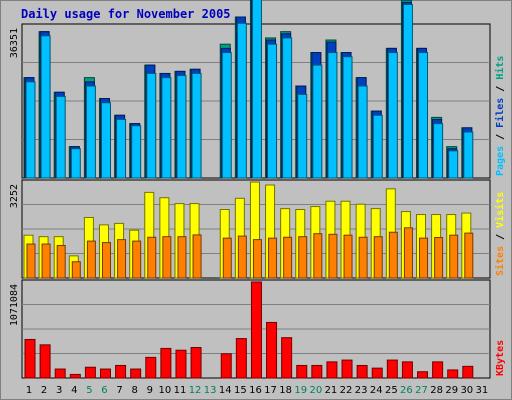 This screenshot has width=512, height=400. What do you see at coordinates (285, 390) in the screenshot?
I see `day-label: 18` at bounding box center [285, 390].